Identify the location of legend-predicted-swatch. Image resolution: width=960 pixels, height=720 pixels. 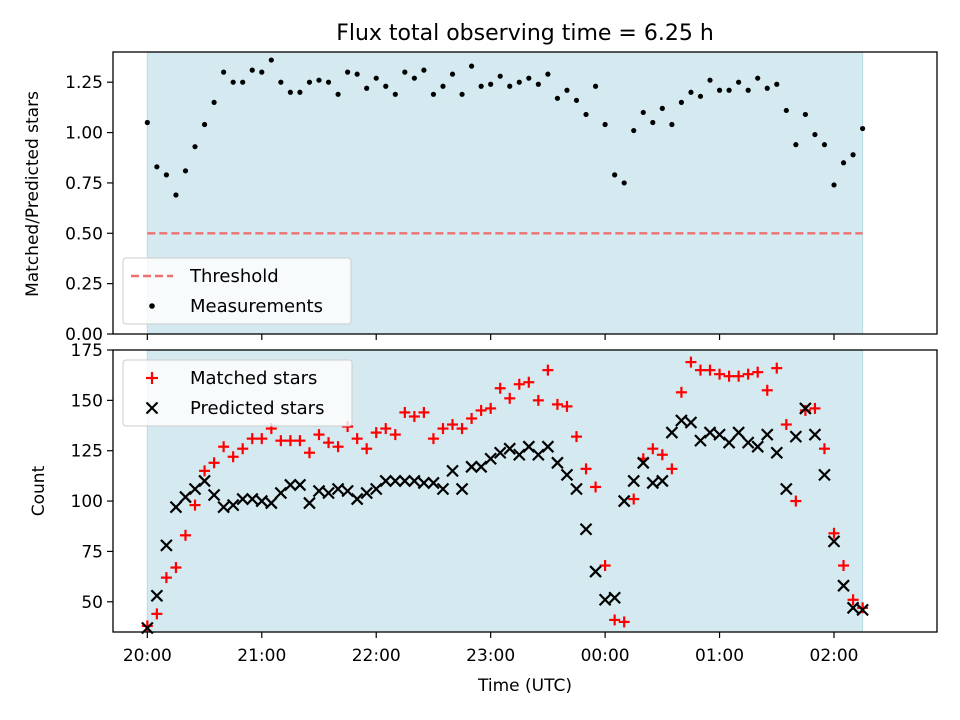
(152, 408).